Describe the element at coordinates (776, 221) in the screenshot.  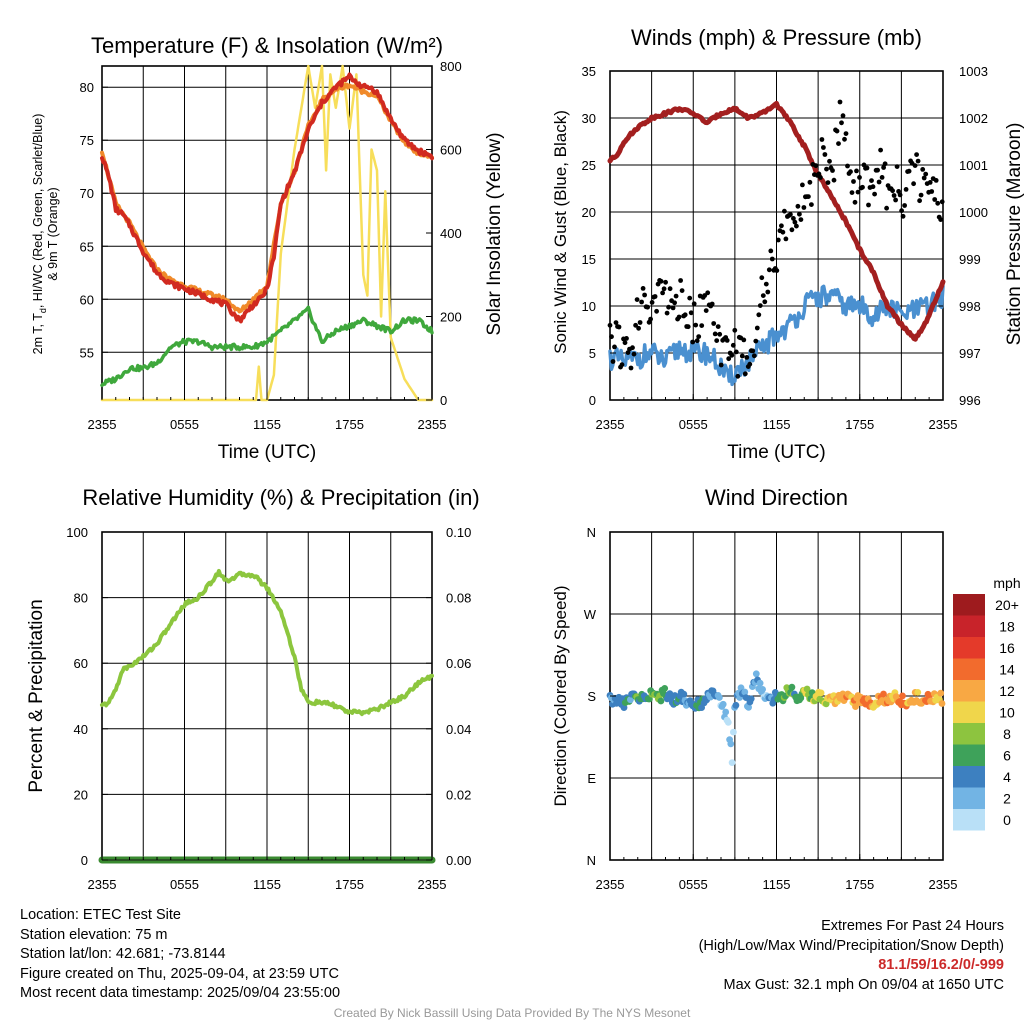
I see `station-pressure-line` at that location.